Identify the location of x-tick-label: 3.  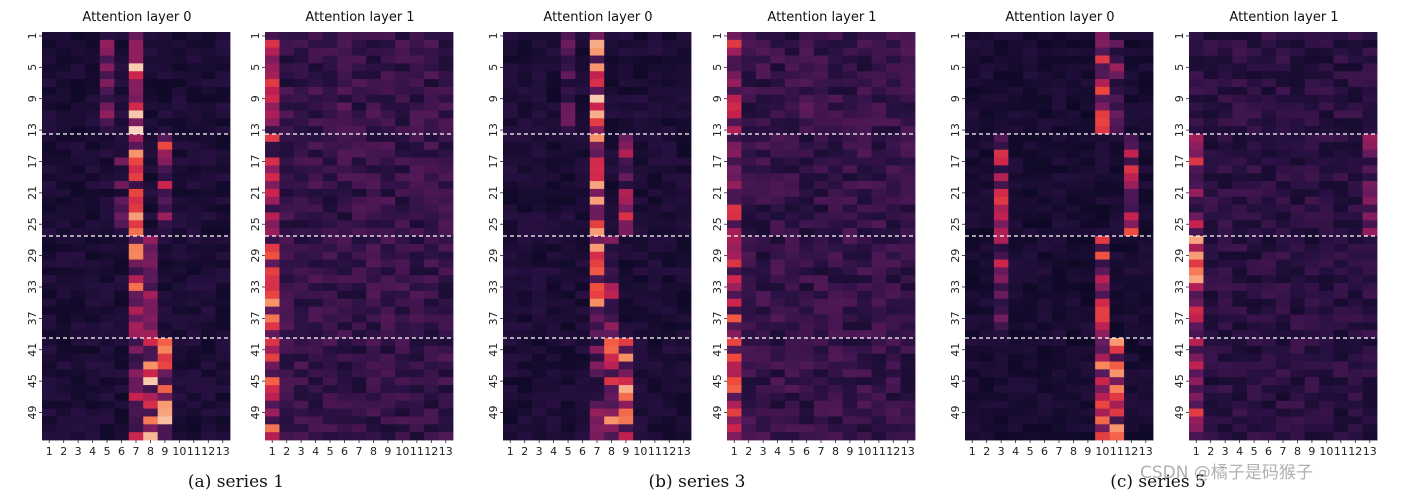
(301, 451).